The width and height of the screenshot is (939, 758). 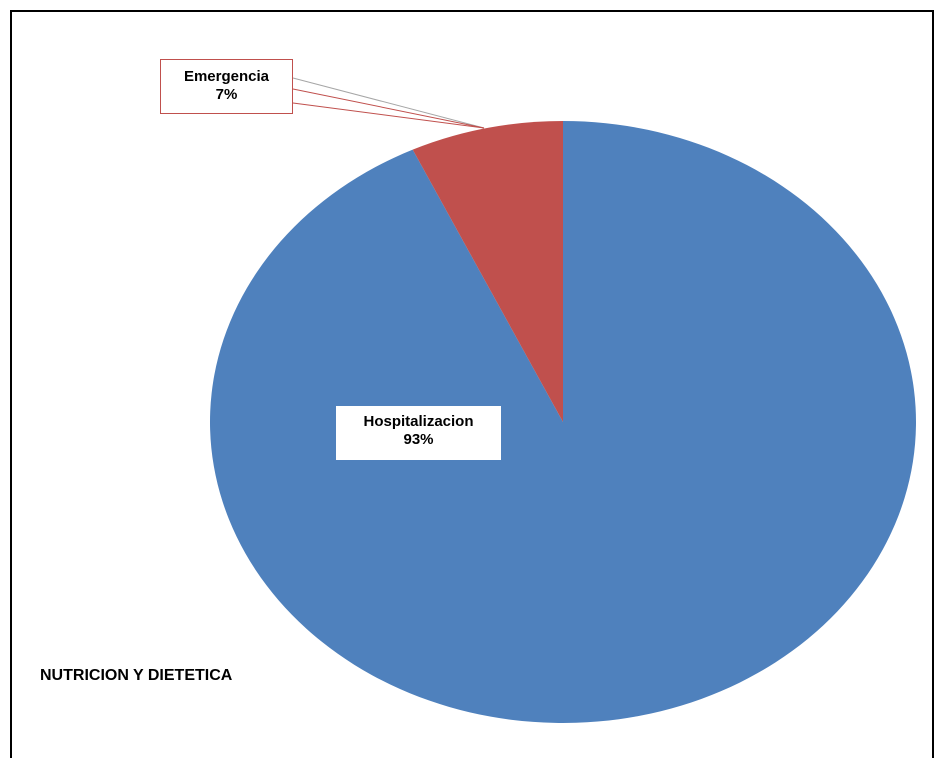 I want to click on data-label-emergencia: Emergencia 7%, so click(x=226, y=86).